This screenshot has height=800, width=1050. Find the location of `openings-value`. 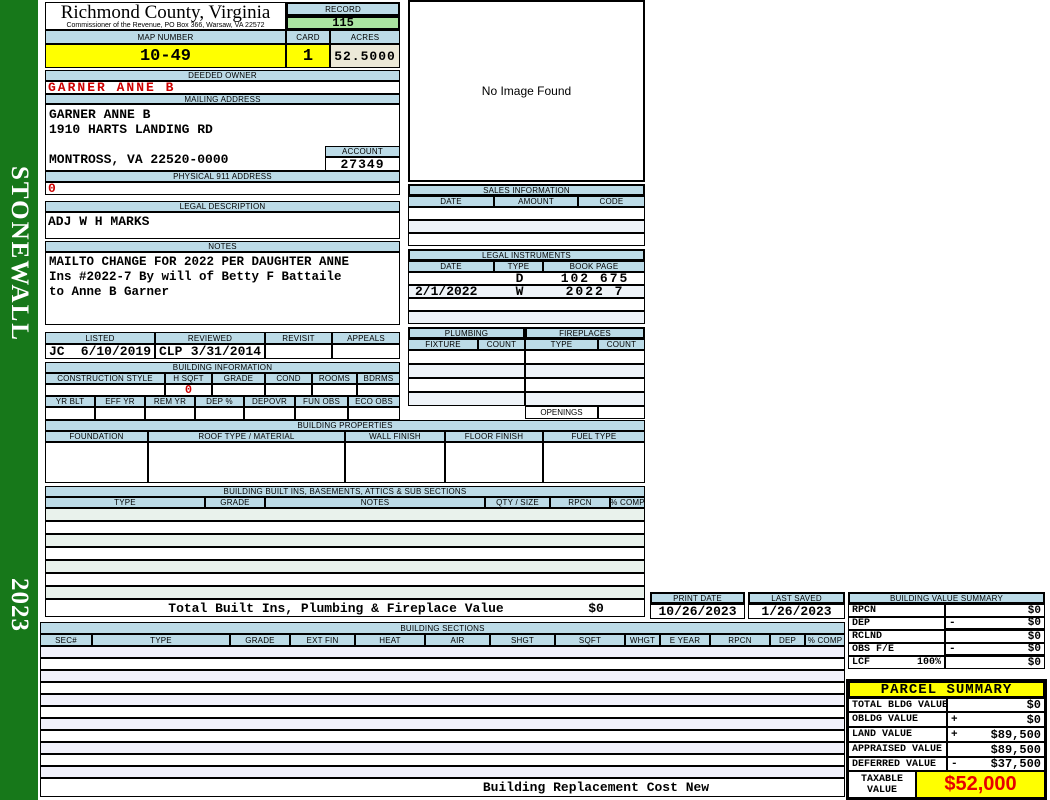

openings-value is located at coordinates (621, 412).